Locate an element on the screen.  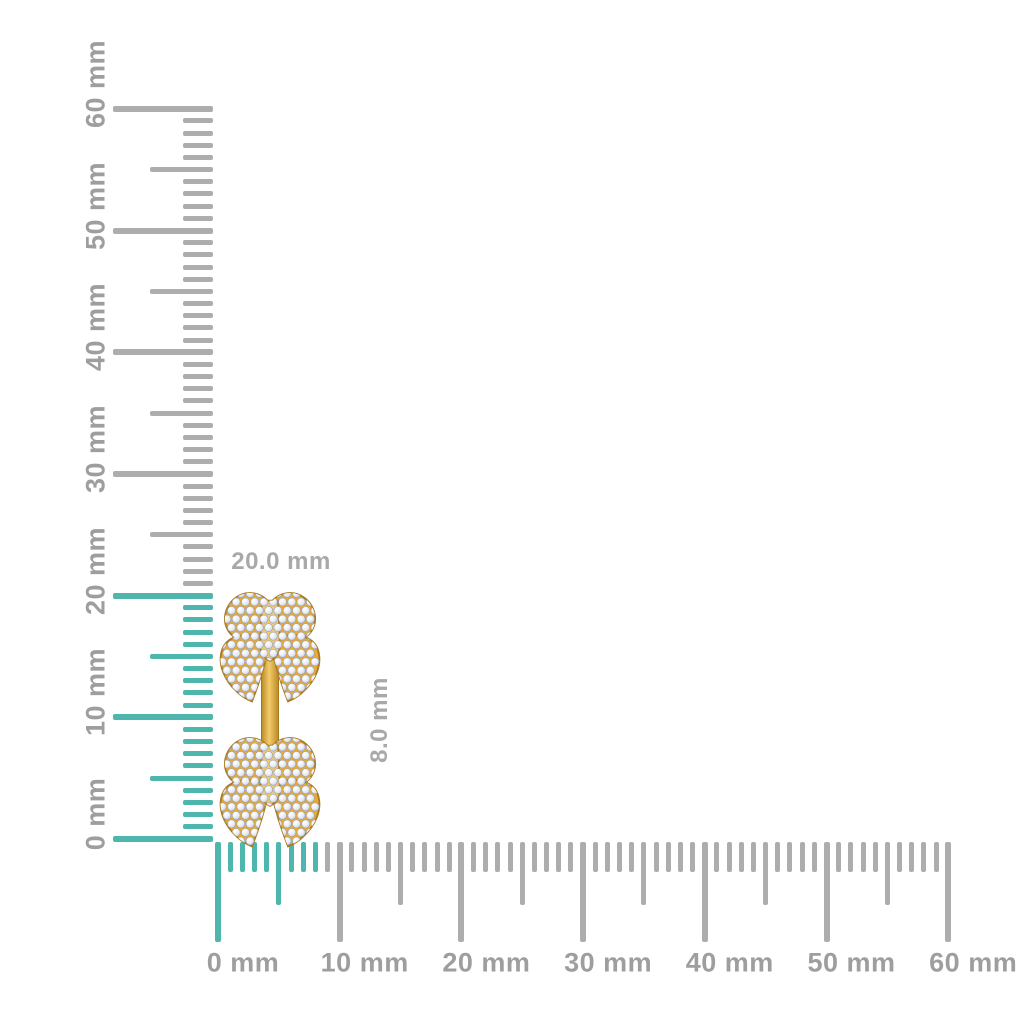
bottom-leaf-cluster is located at coordinates (270, 792).